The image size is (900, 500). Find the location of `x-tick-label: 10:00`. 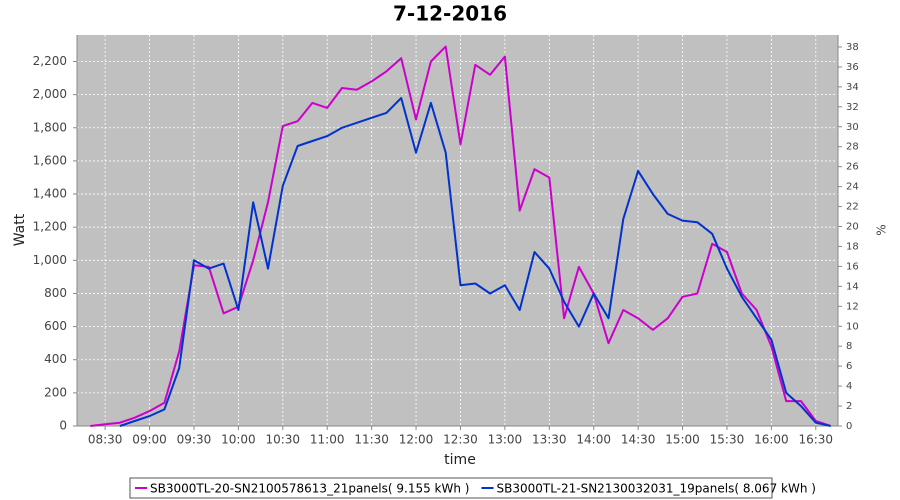

x-tick-label: 10:00 is located at coordinates (238, 440).